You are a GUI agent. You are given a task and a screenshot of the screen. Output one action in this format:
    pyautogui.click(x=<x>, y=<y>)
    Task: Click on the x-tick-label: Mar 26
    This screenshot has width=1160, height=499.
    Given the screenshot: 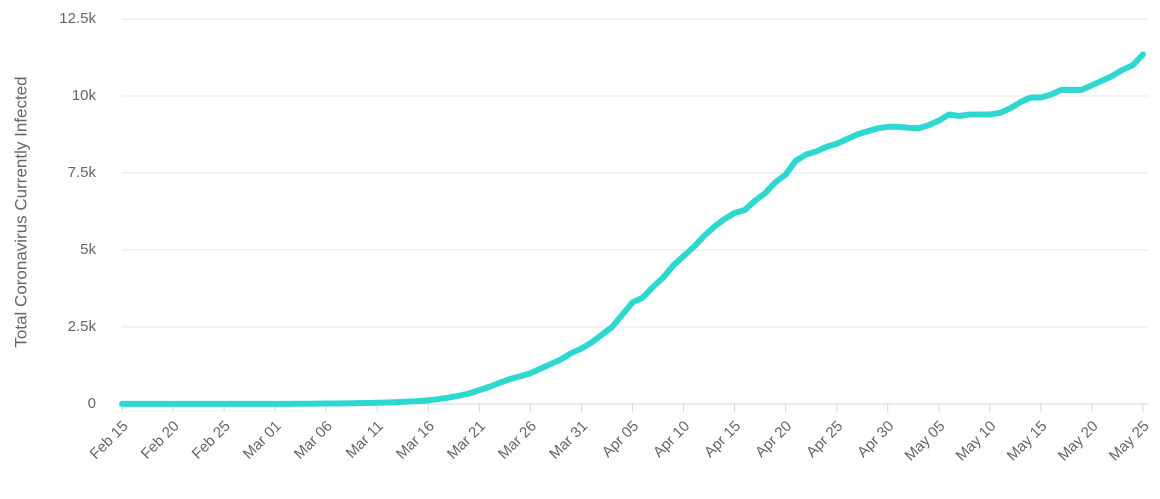 What is the action you would take?
    pyautogui.click(x=517, y=440)
    